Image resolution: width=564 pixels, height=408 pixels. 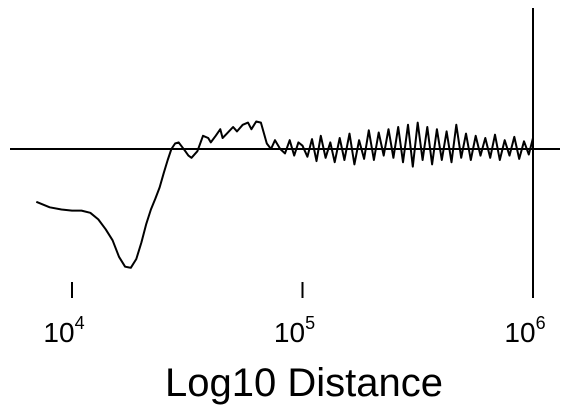 What do you see at coordinates (294, 330) in the screenshot?
I see `x-tick-label: 10⁵` at bounding box center [294, 330].